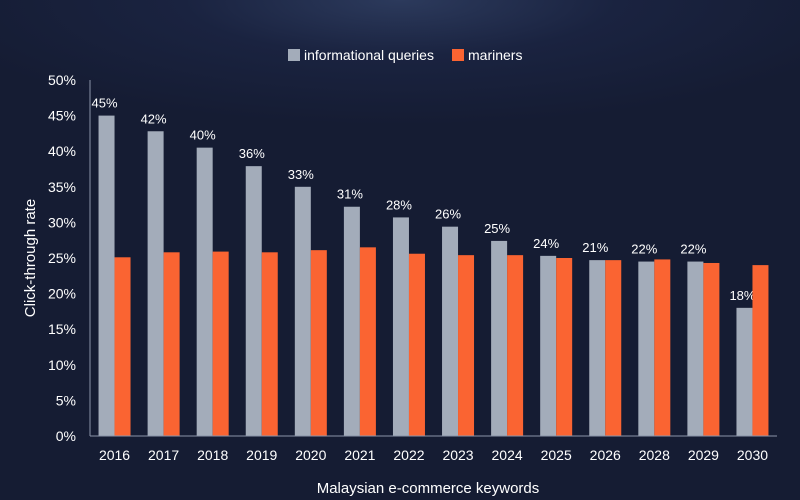 This screenshot has width=800, height=500. I want to click on data-label-informational-queries: 24%, so click(546, 243).